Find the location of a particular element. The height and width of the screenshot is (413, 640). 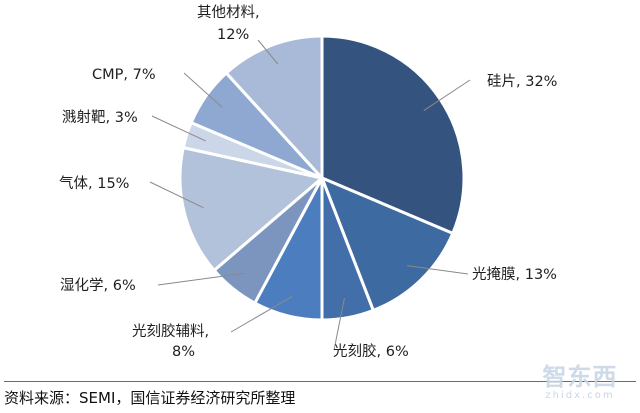

slice-label: 8% is located at coordinates (183, 352).